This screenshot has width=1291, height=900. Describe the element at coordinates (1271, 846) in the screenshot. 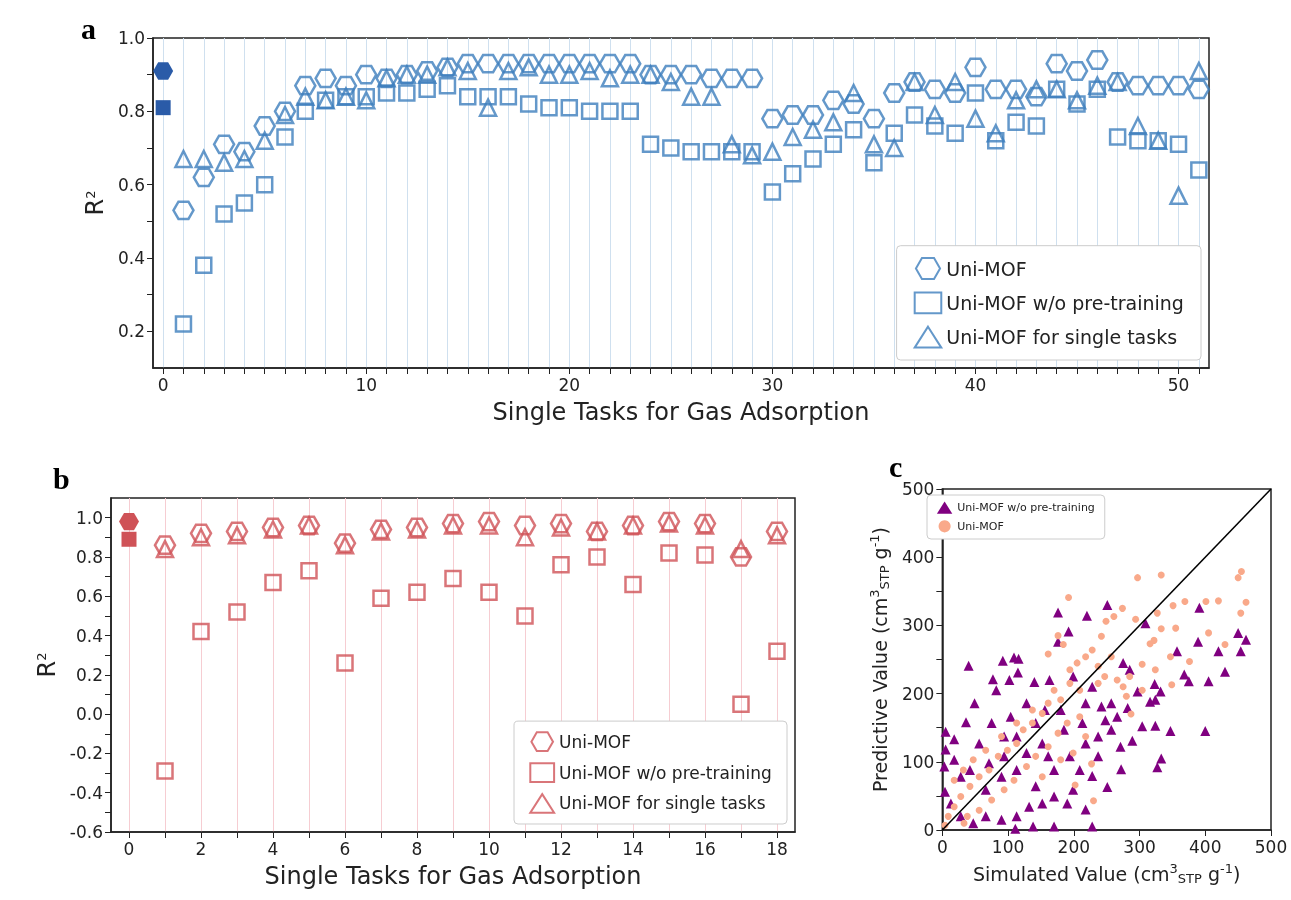

I see `x-tick-label: 500` at that location.